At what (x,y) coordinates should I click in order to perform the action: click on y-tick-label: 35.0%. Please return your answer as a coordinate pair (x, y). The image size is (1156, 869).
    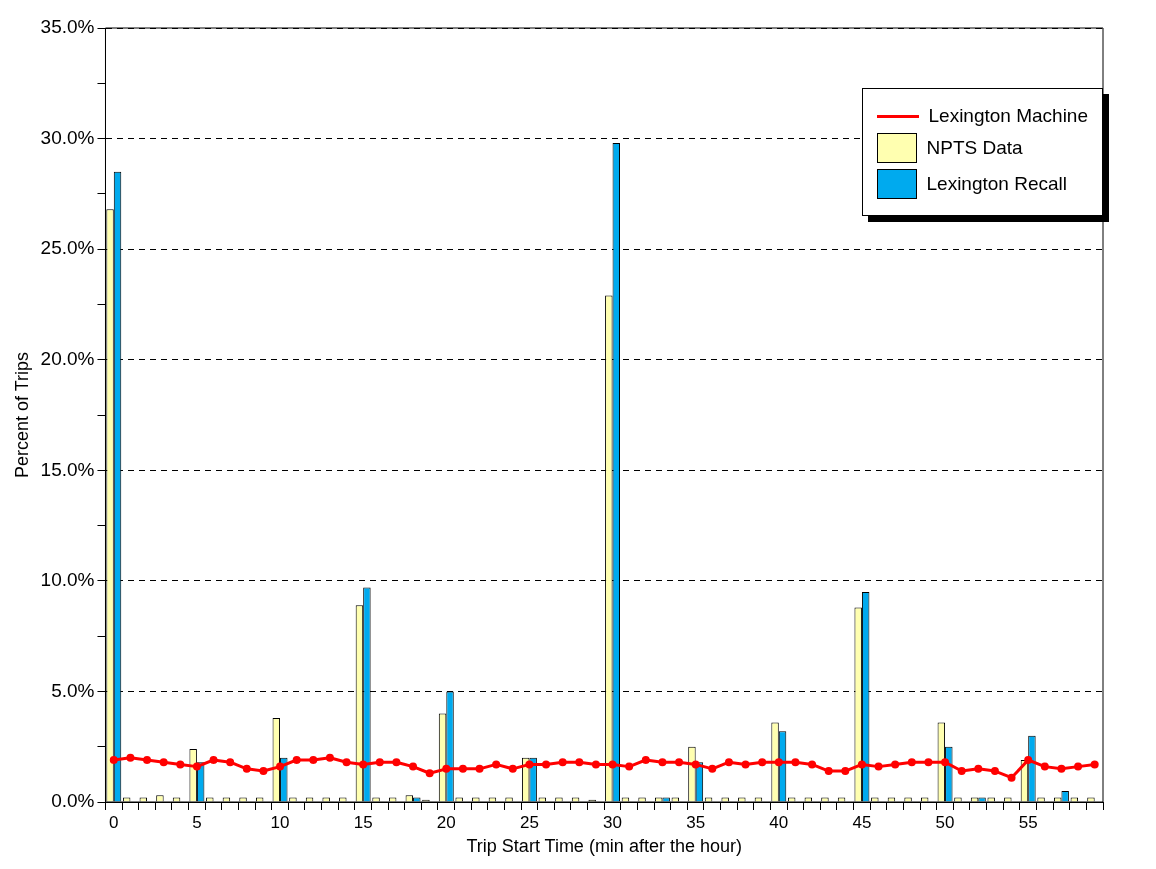
    Looking at the image, I should click on (67, 27).